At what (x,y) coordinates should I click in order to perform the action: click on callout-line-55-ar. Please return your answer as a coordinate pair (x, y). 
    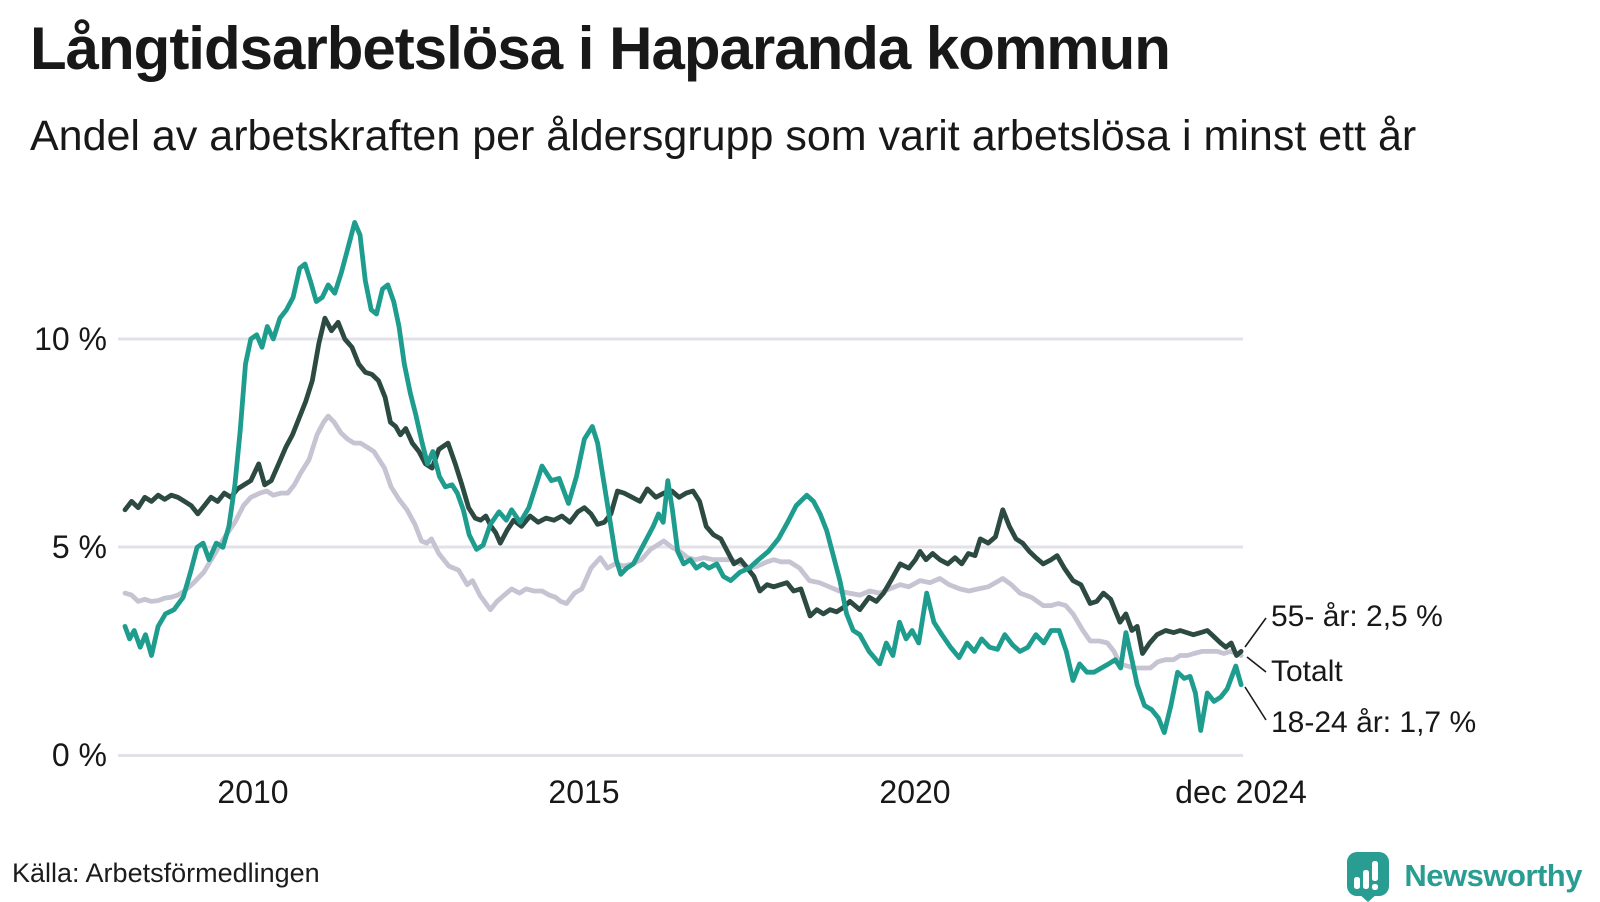
    Looking at the image, I should click on (1255, 632).